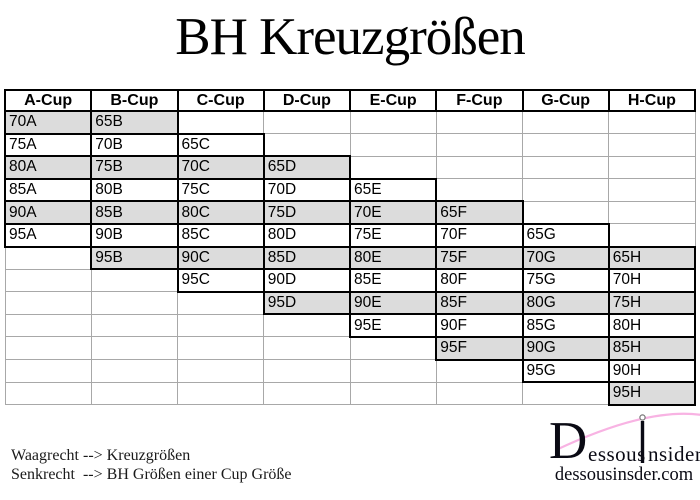 This screenshot has height=500, width=700. What do you see at coordinates (568, 441) in the screenshot?
I see `logo-initial: D` at bounding box center [568, 441].